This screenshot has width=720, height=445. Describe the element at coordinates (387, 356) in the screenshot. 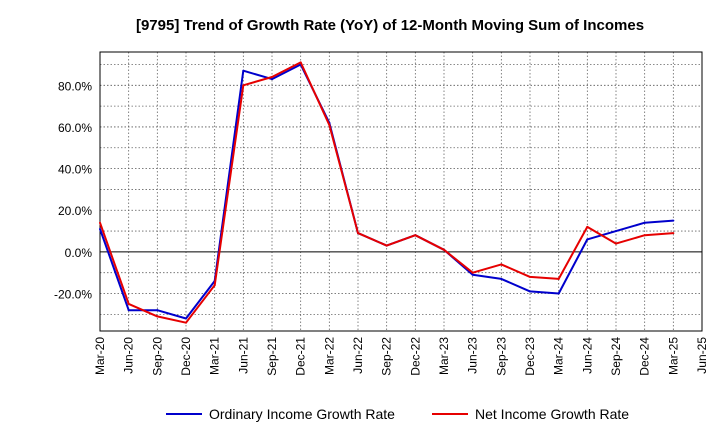

I see `x-tick-label: Sep-22` at that location.